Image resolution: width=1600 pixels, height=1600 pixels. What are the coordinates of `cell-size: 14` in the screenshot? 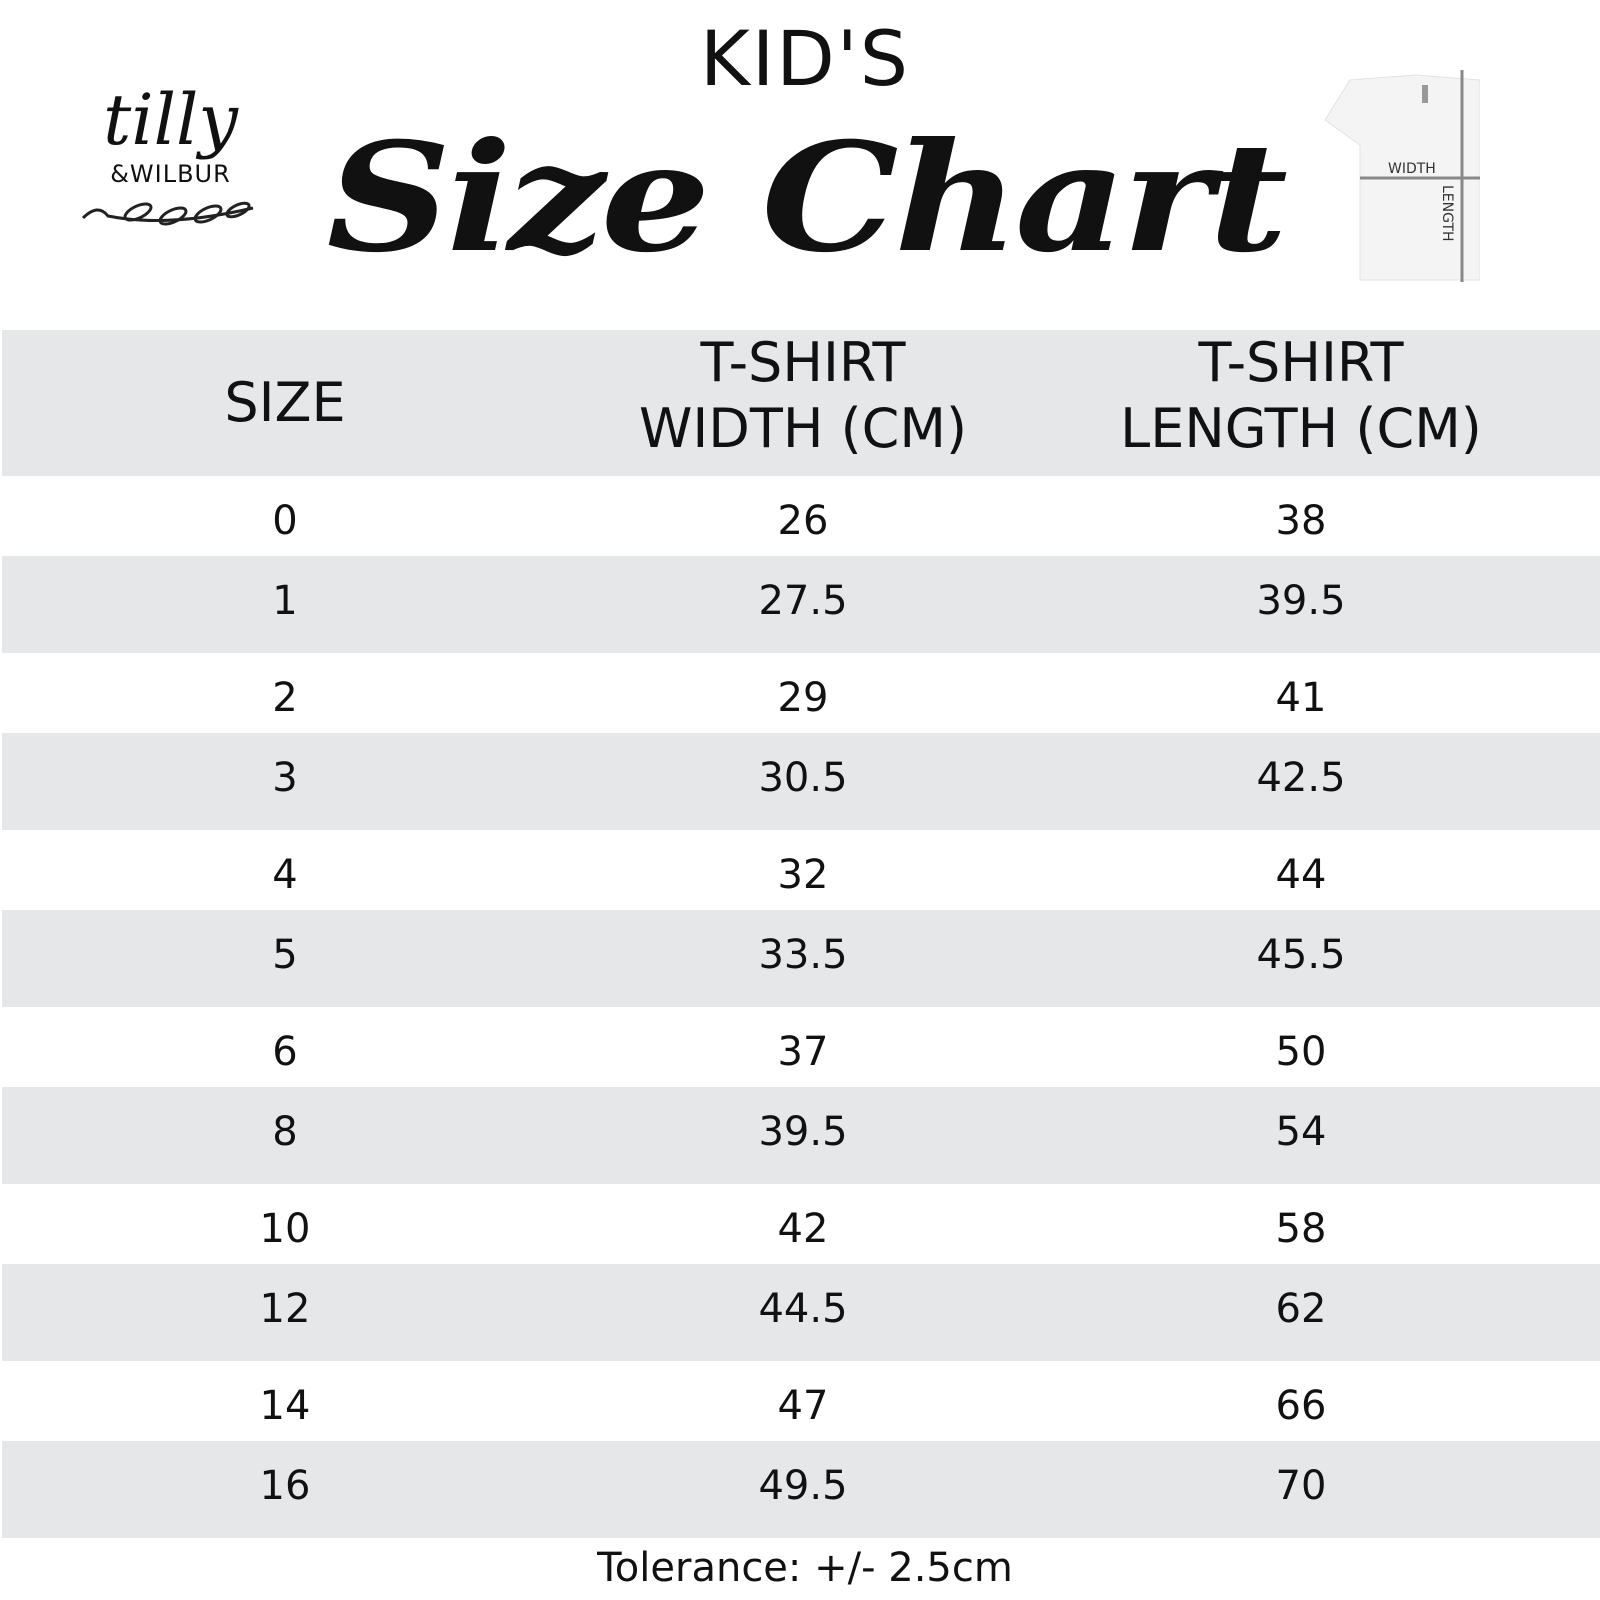 It's located at (285, 1406).